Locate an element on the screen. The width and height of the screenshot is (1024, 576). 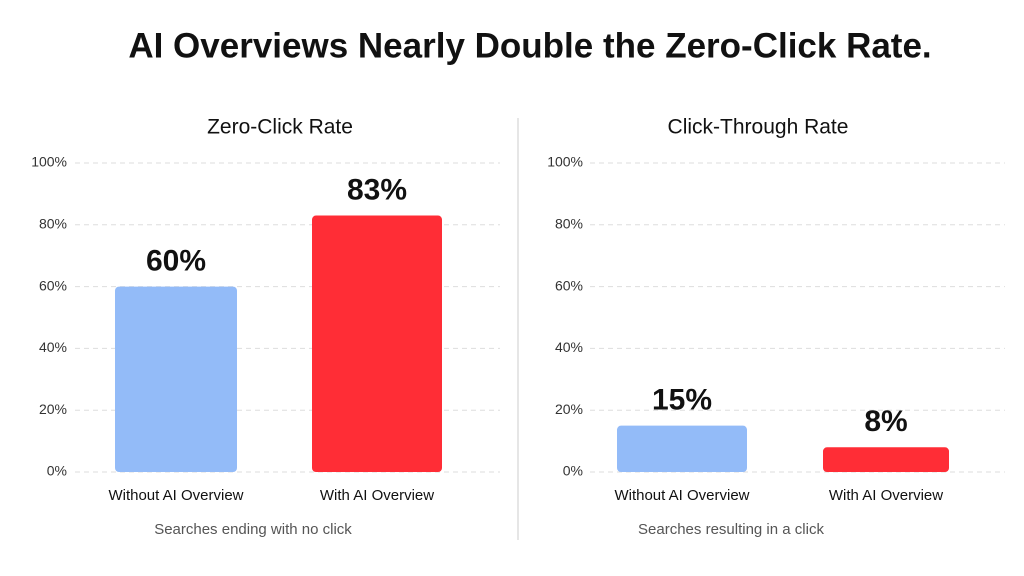
chart-title: Zero-Click Rate is located at coordinates (280, 127).